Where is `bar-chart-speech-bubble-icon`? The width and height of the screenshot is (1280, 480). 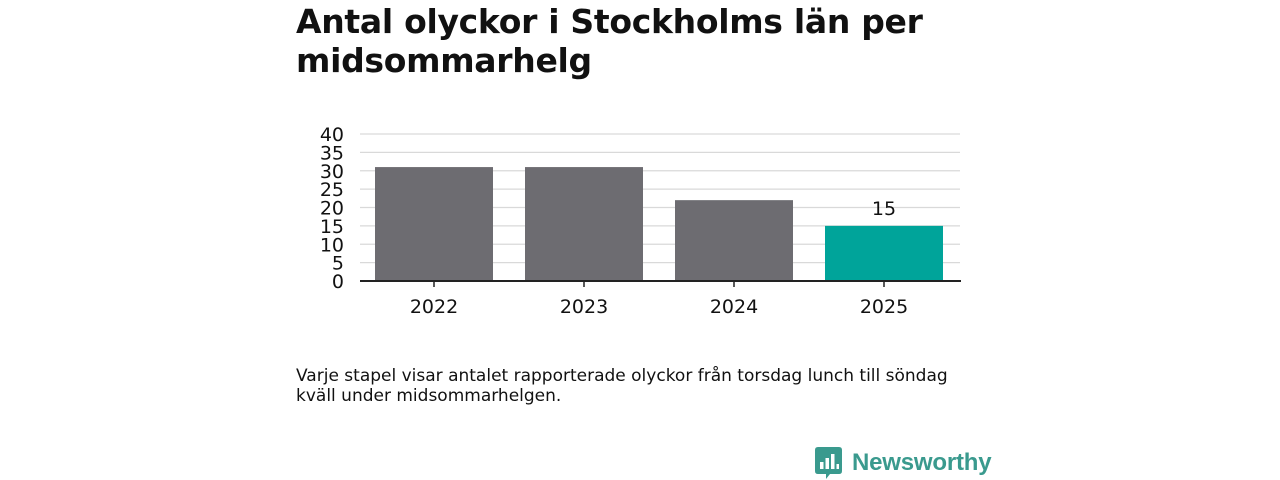
bar-chart-speech-bubble-icon is located at coordinates (828, 462).